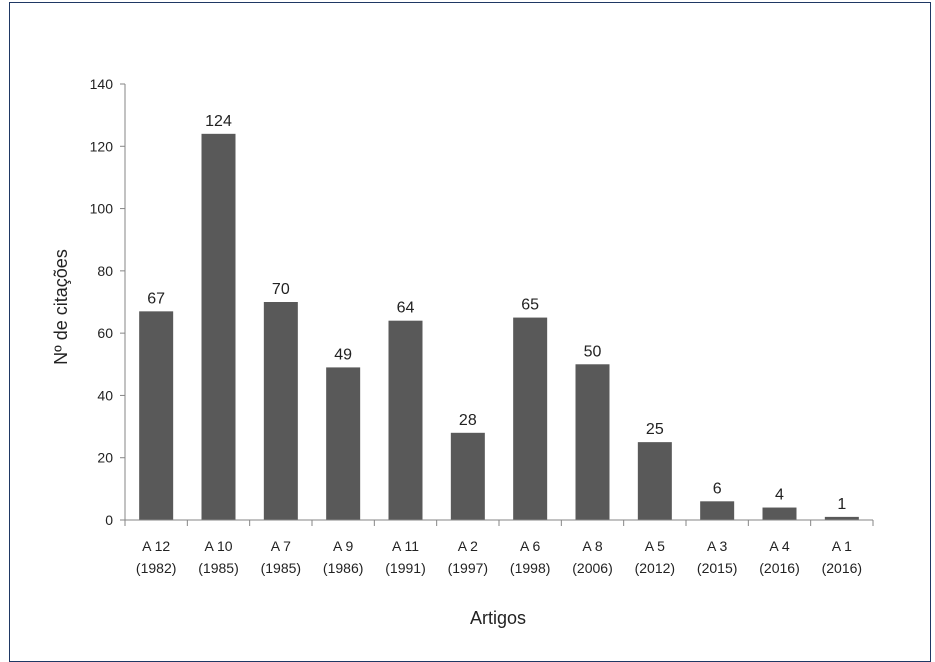  Describe the element at coordinates (156, 568) in the screenshot. I see `x-tick-label-year: (1982)` at that location.